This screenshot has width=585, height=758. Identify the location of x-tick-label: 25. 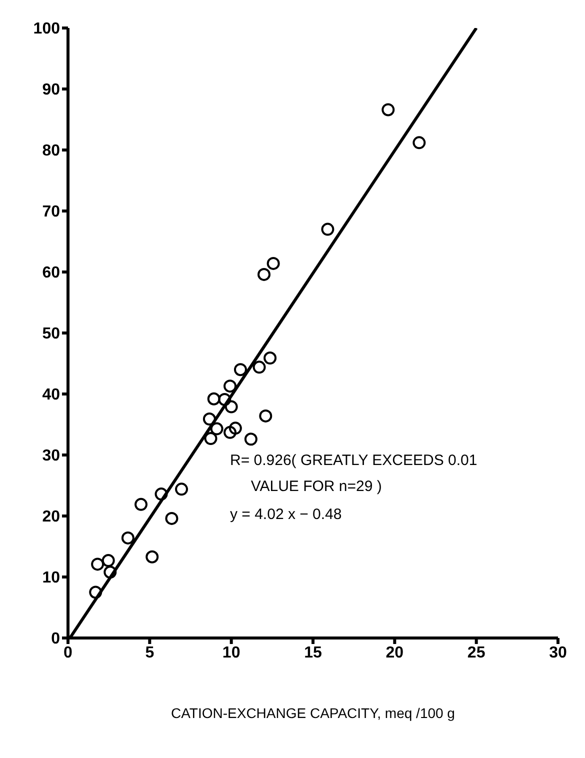
(476, 653).